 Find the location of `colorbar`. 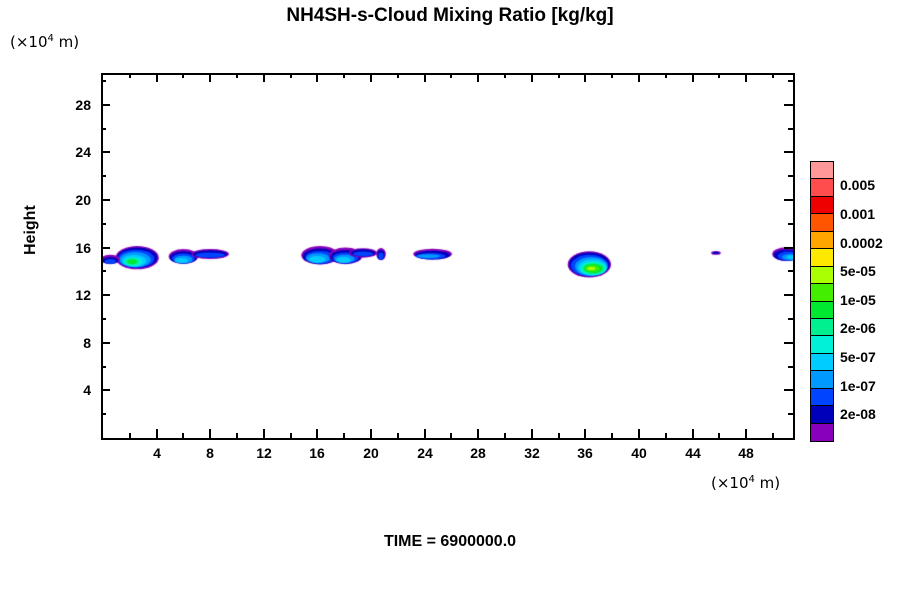

colorbar is located at coordinates (822, 301).